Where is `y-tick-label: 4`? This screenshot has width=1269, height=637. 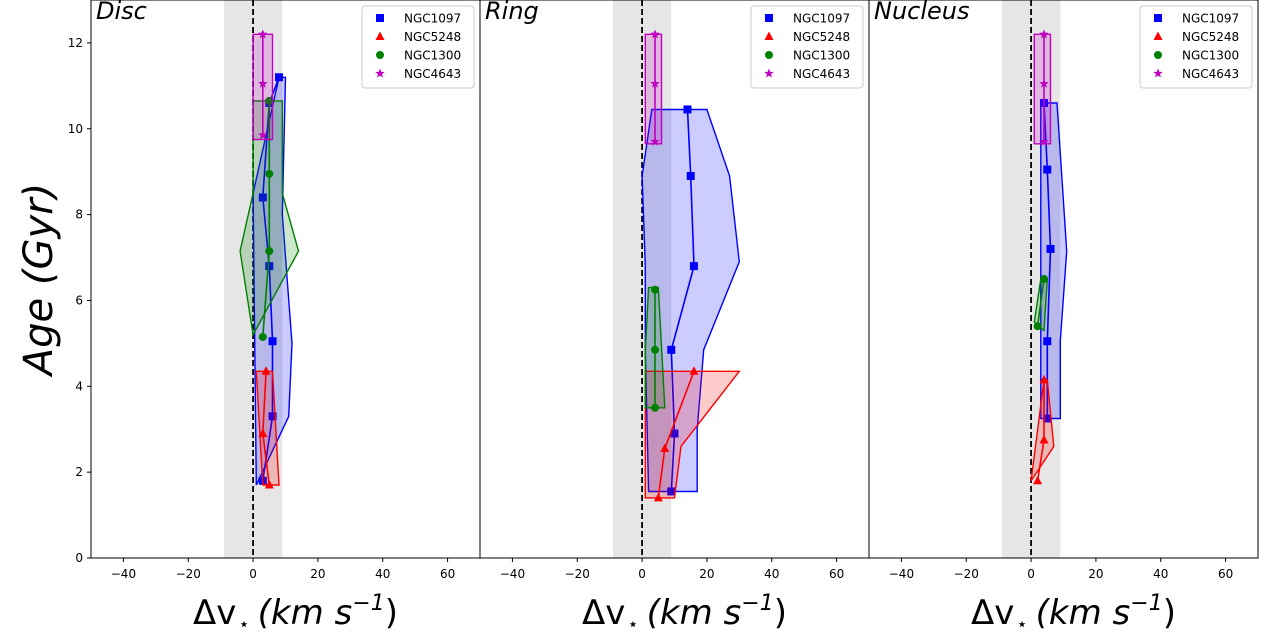 y-tick-label: 4 is located at coordinates (79, 386).